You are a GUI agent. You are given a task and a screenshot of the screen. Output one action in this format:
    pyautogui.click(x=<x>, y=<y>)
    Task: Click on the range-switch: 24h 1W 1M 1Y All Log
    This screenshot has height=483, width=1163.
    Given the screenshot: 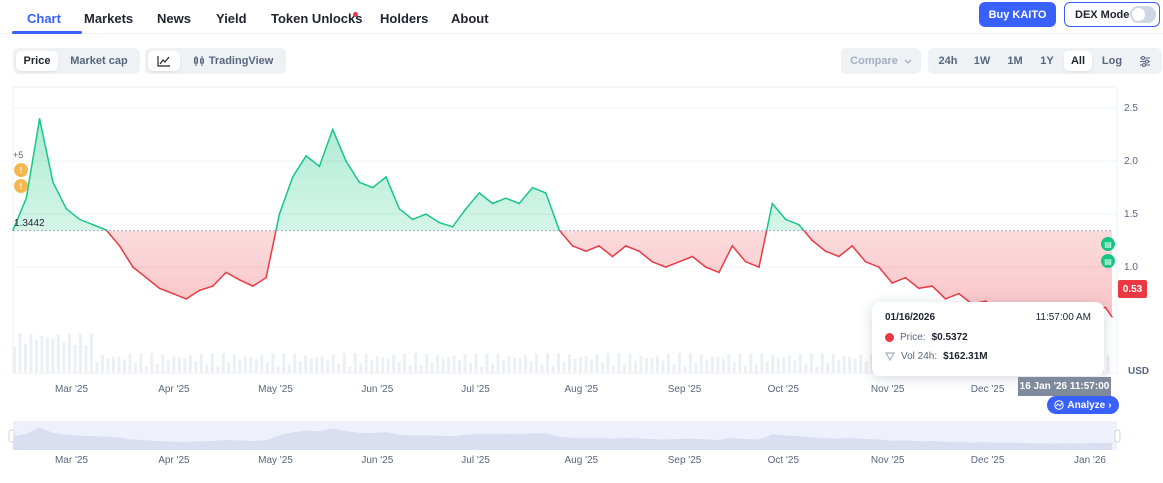 What is the action you would take?
    pyautogui.click(x=1045, y=61)
    